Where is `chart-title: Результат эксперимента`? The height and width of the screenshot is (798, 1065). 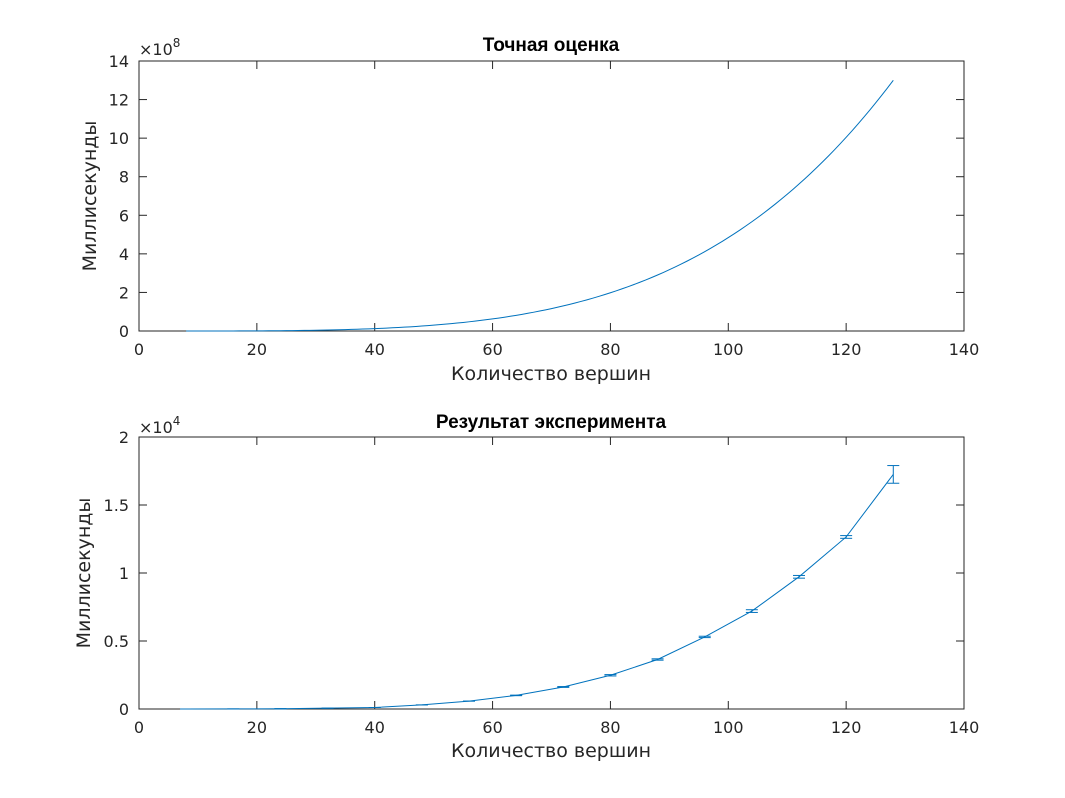 chart-title: Результат эксперимента is located at coordinates (551, 422).